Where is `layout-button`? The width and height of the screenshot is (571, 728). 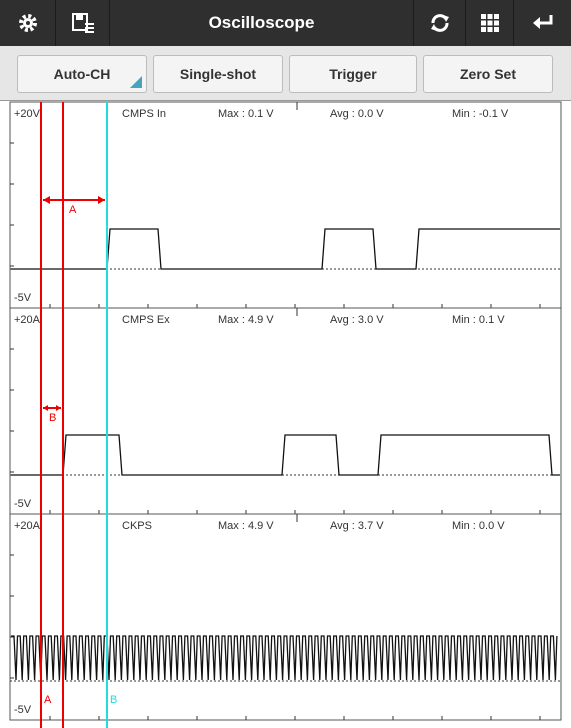 layout-button is located at coordinates (490, 23).